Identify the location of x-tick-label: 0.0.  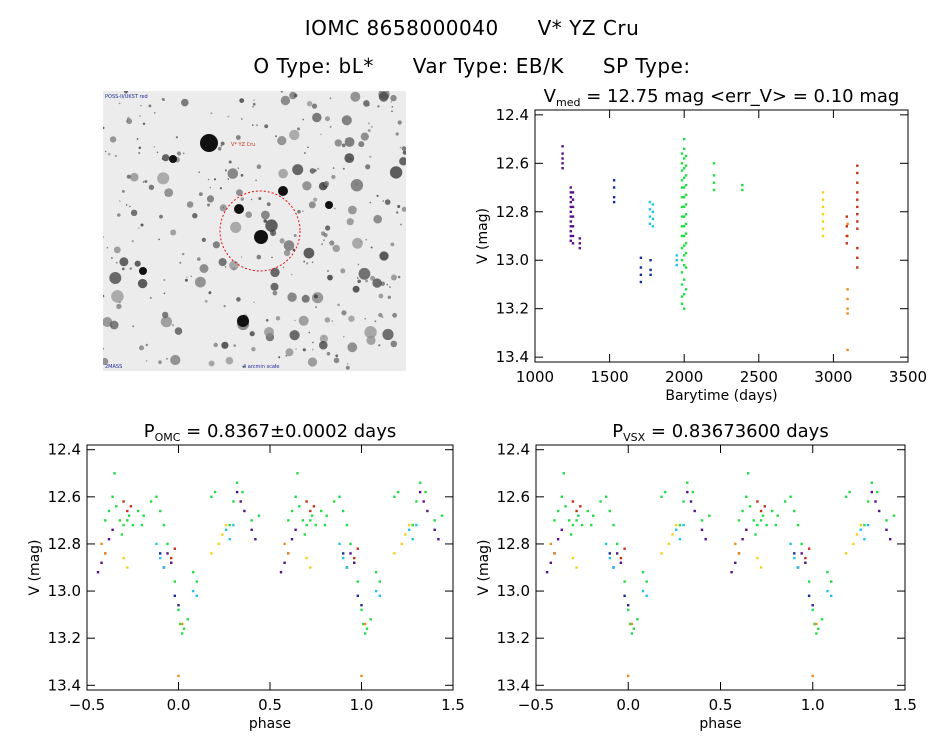
(628, 705).